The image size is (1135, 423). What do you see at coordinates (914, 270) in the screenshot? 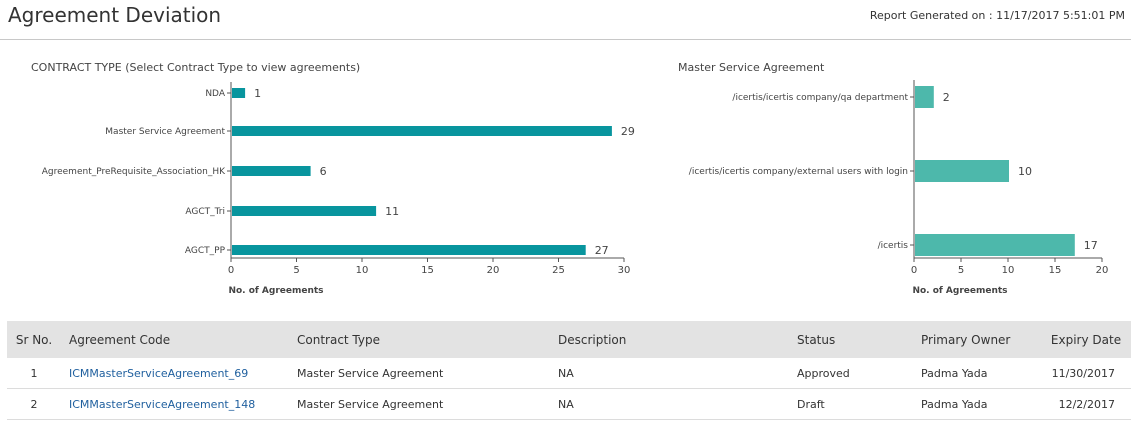
I see `msa-x-tick-label: 0` at bounding box center [914, 270].